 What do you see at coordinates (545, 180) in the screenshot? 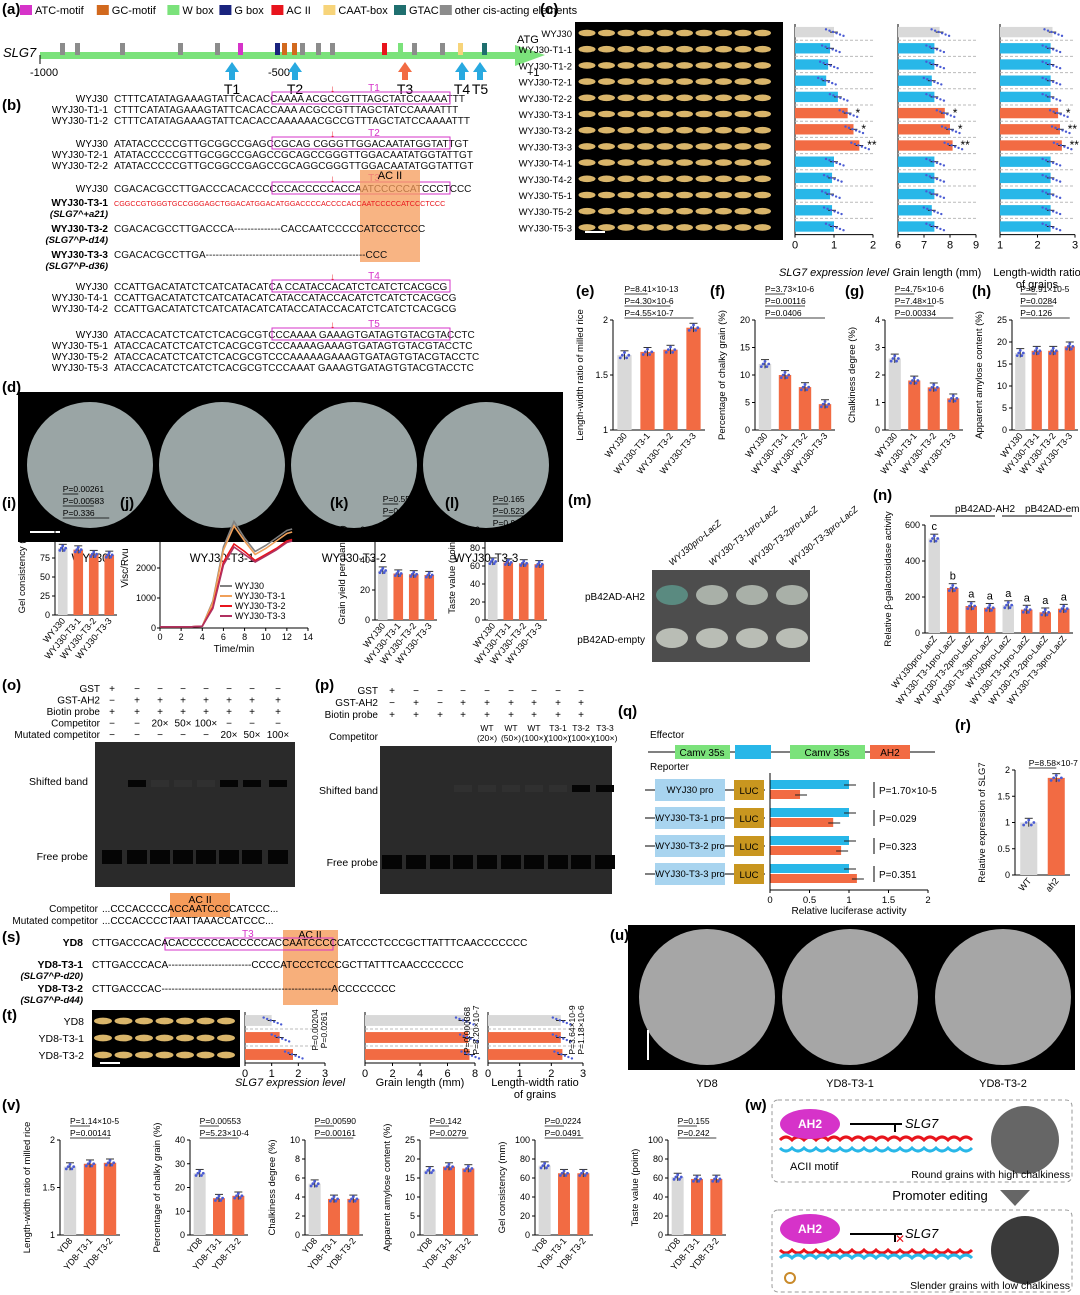
I see `line-label: WYJ30-T4-2` at bounding box center [545, 180].